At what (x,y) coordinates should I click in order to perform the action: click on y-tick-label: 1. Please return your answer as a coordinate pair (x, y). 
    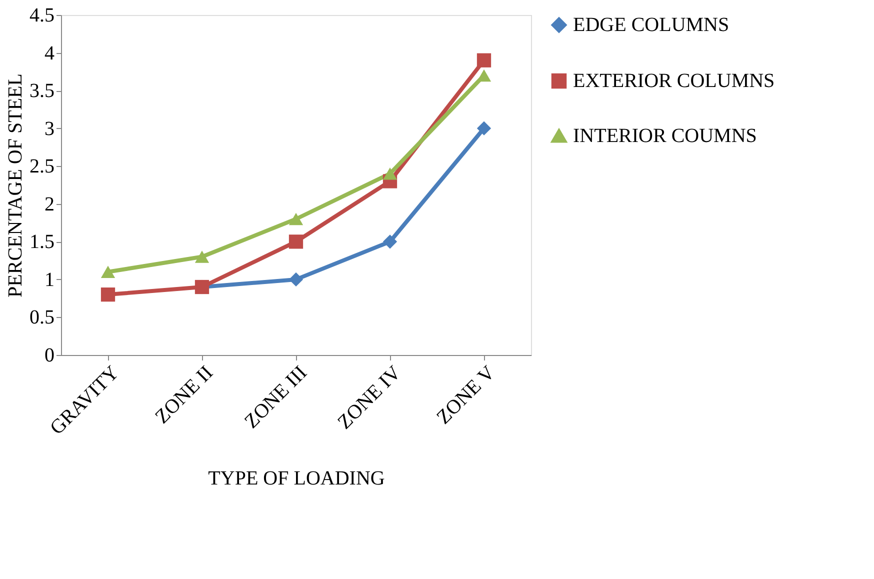
    Looking at the image, I should click on (49, 279).